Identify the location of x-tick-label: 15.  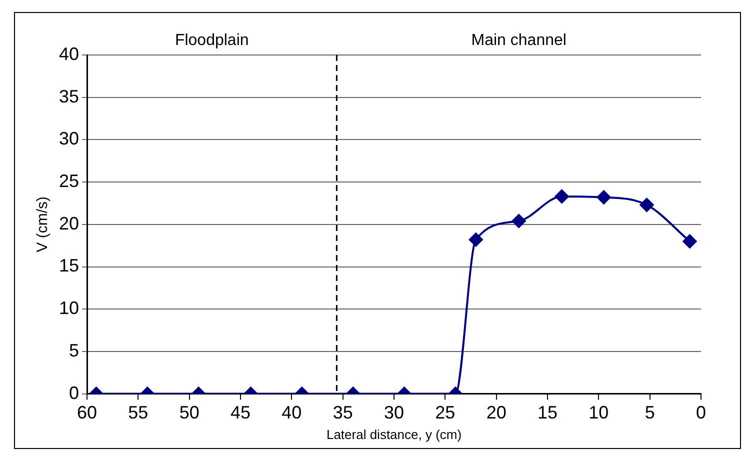
(547, 412).